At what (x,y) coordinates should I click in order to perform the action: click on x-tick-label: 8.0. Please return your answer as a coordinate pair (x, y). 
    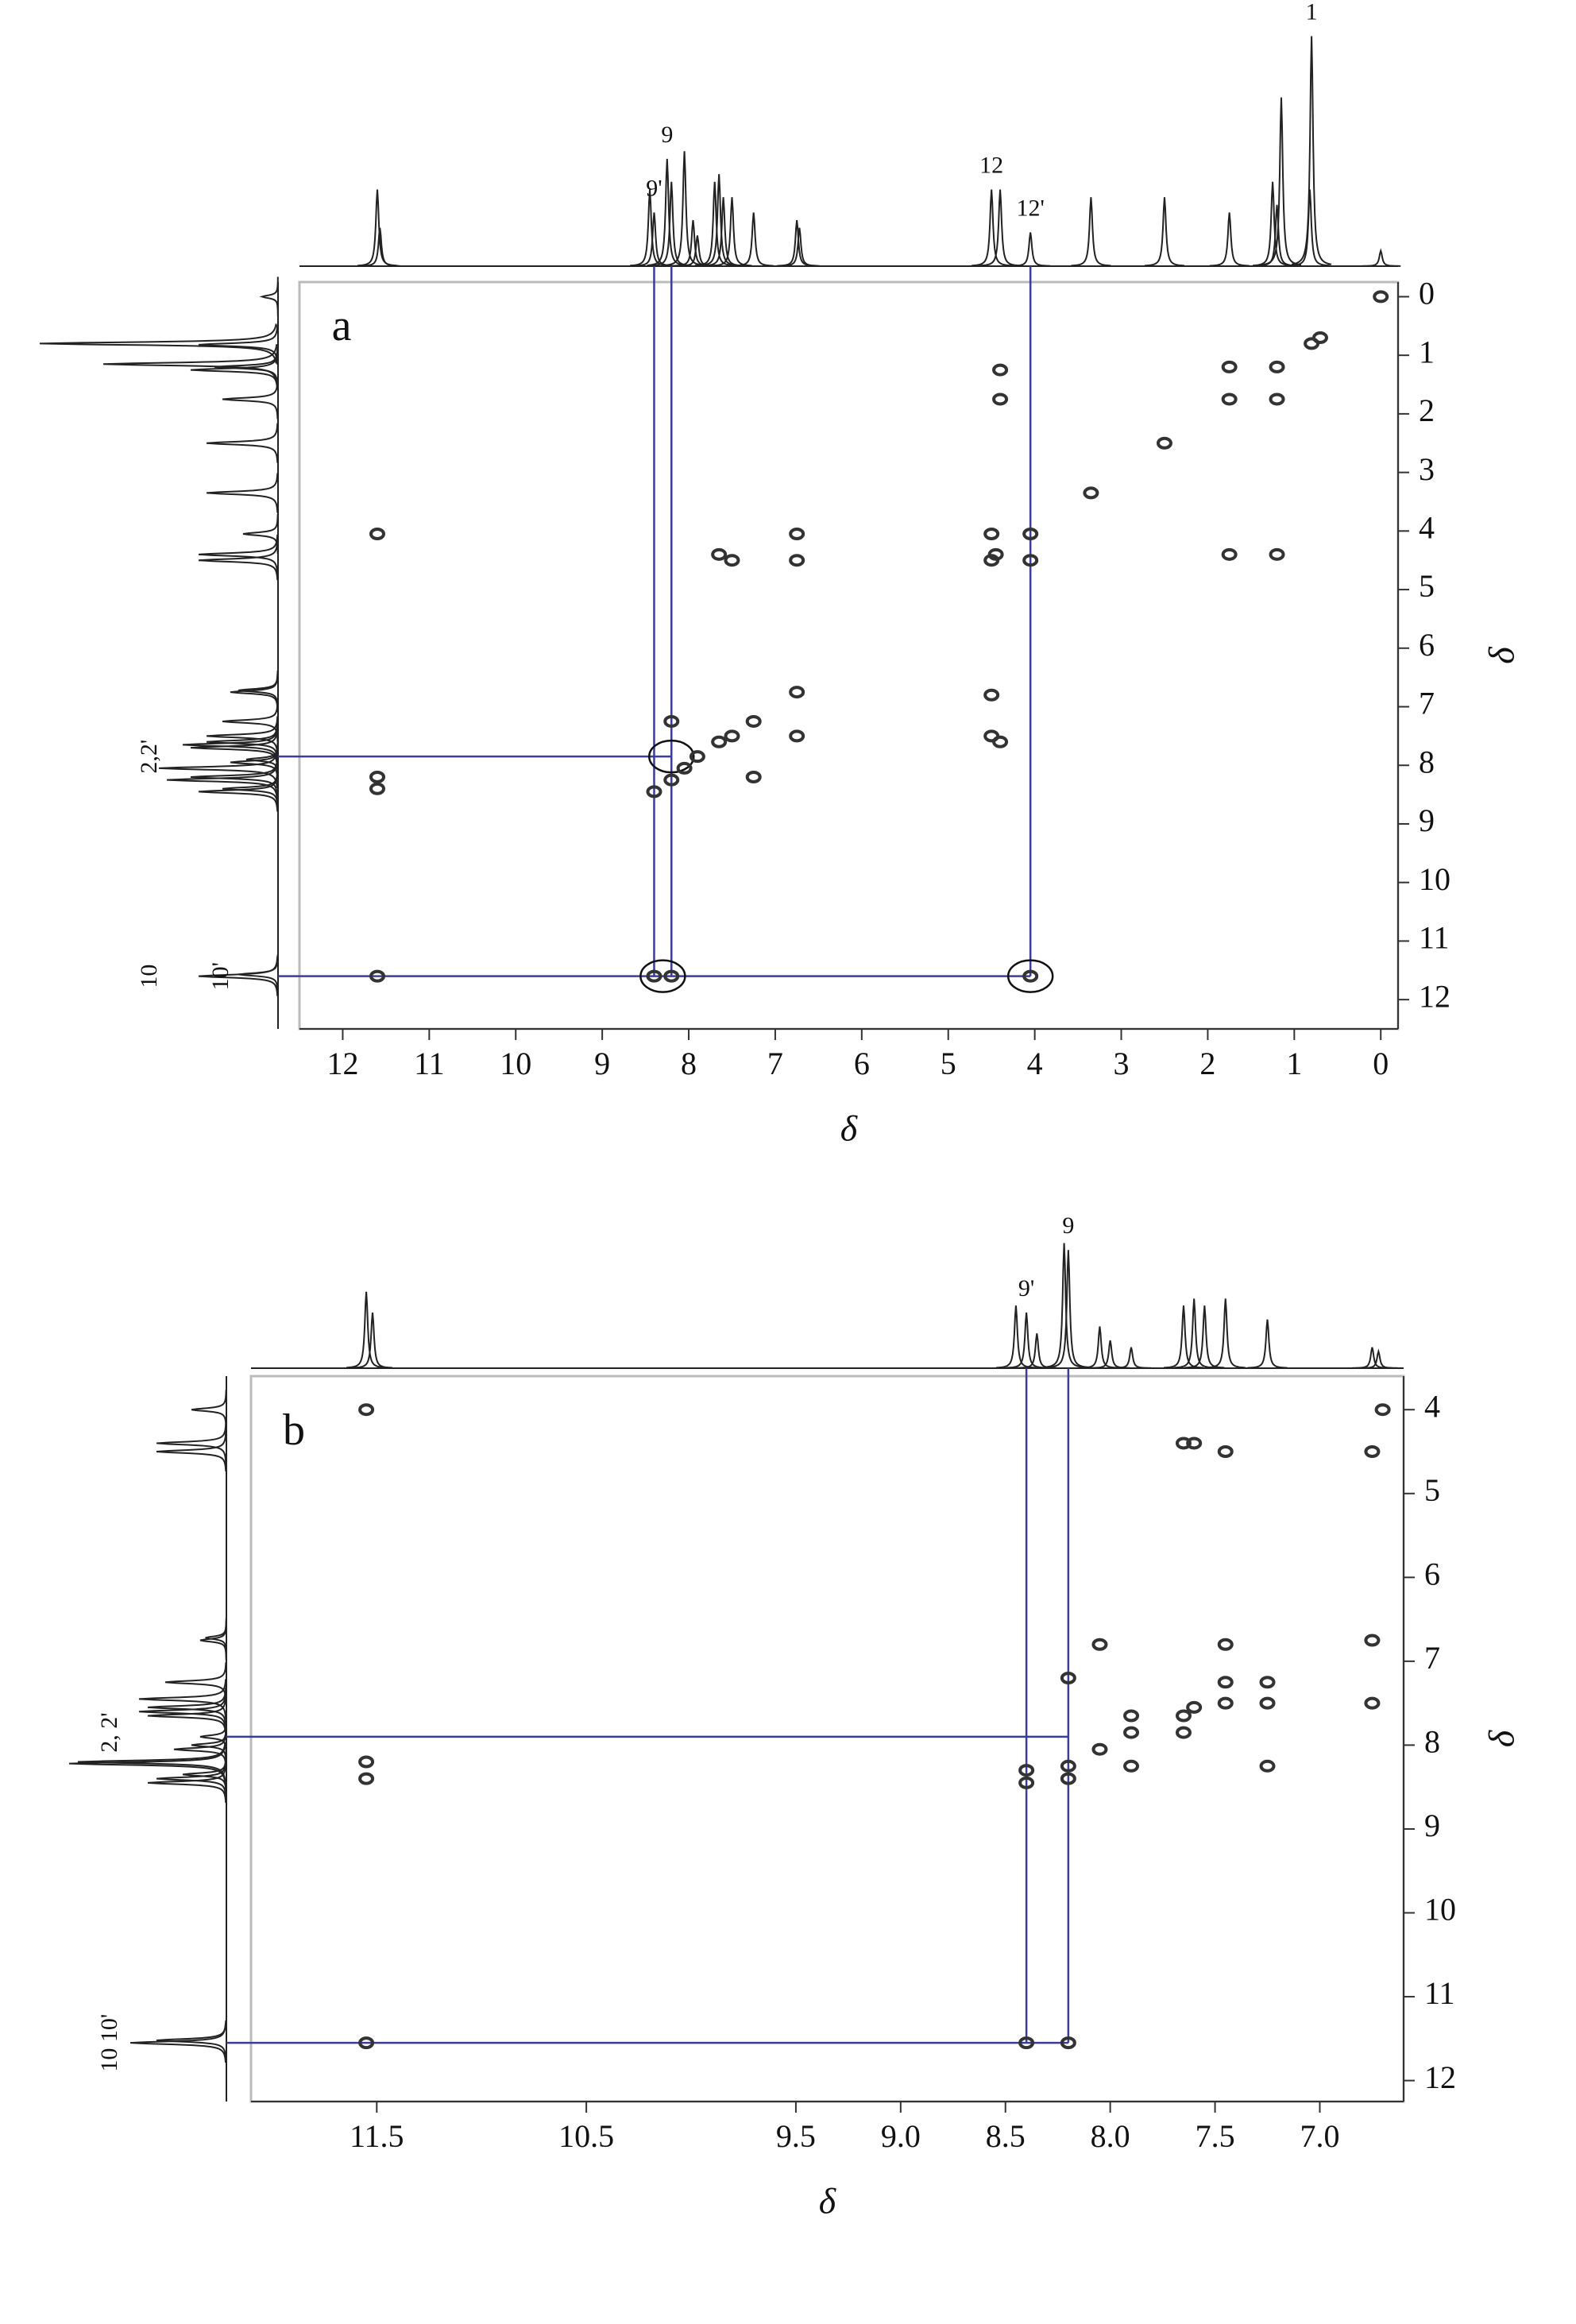
    Looking at the image, I should click on (1110, 2136).